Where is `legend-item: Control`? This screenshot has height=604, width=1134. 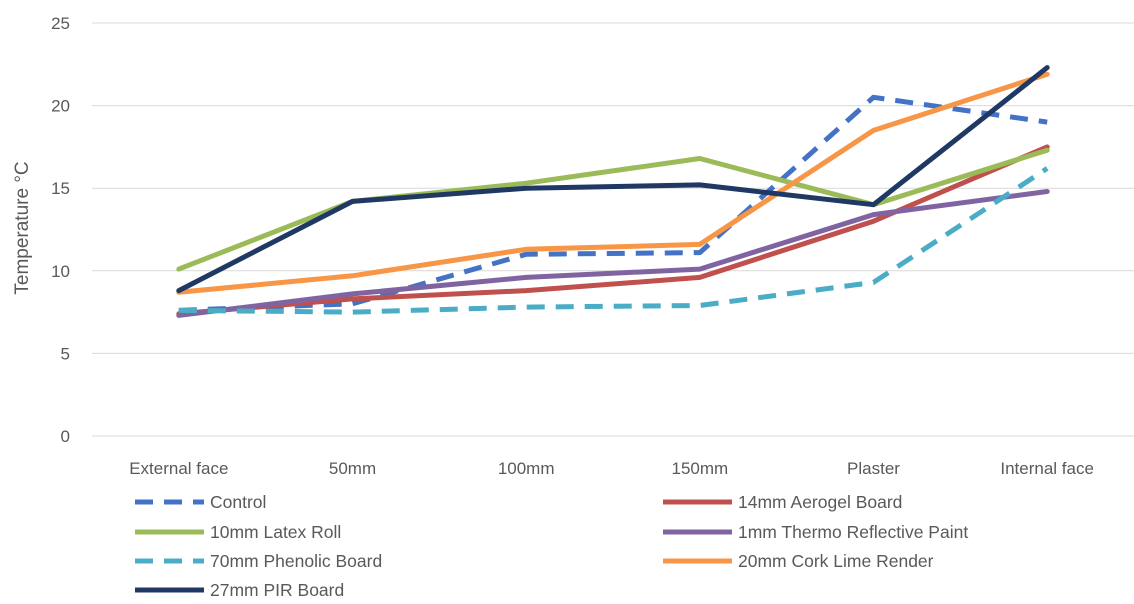
legend-item: Control is located at coordinates (200, 502).